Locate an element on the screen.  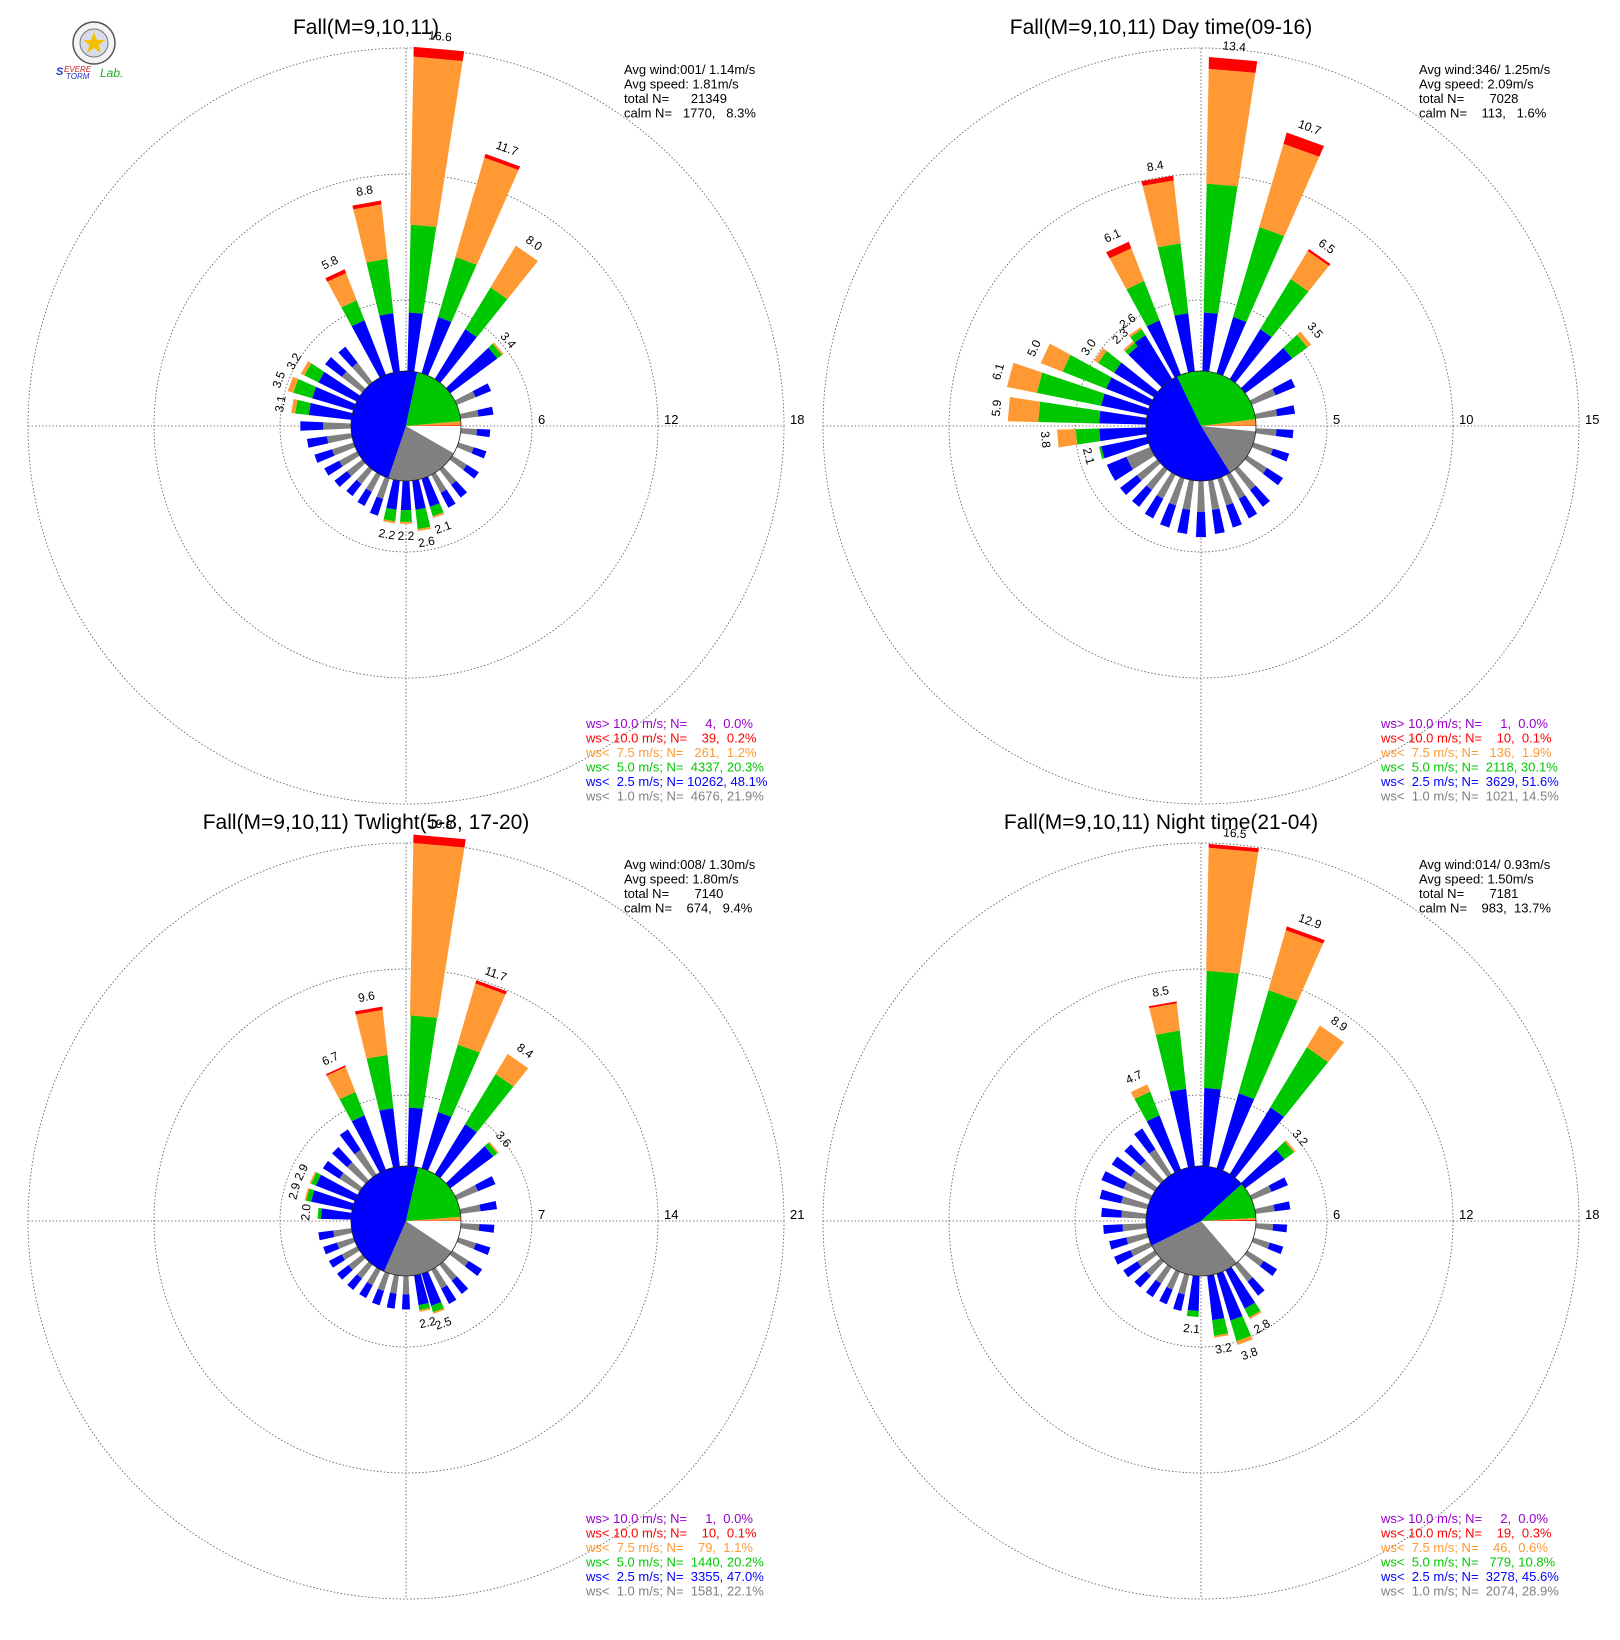
chart-title: Fall(M=9,10,11) is located at coordinates (366, 27).